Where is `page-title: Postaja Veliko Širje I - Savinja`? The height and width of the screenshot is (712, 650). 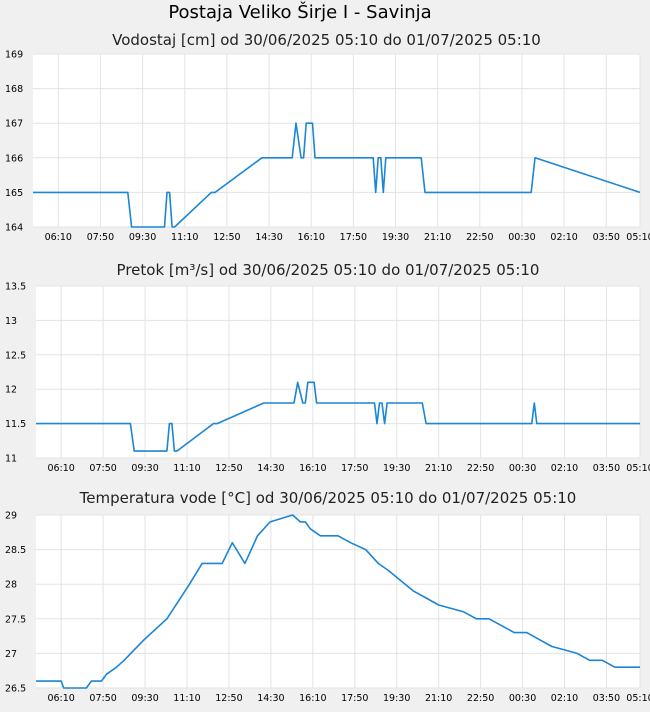
page-title: Postaja Veliko Širje I - Savinja is located at coordinates (300, 12).